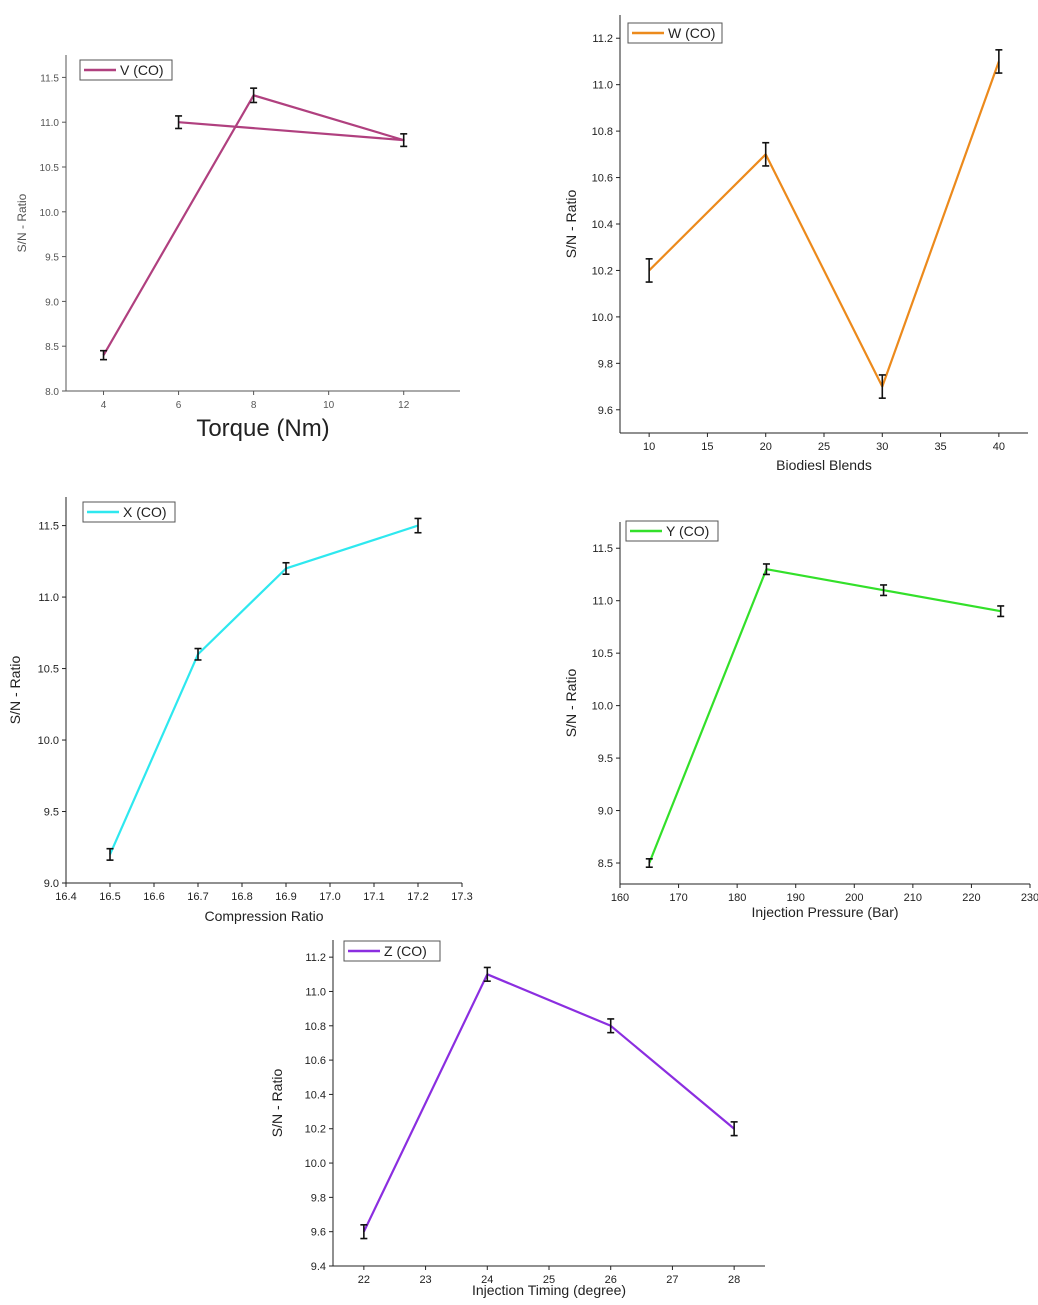 This screenshot has height=1305, width=1038. Describe the element at coordinates (315, 992) in the screenshot. I see `chart-z-y-tick-label: 11.0` at that location.